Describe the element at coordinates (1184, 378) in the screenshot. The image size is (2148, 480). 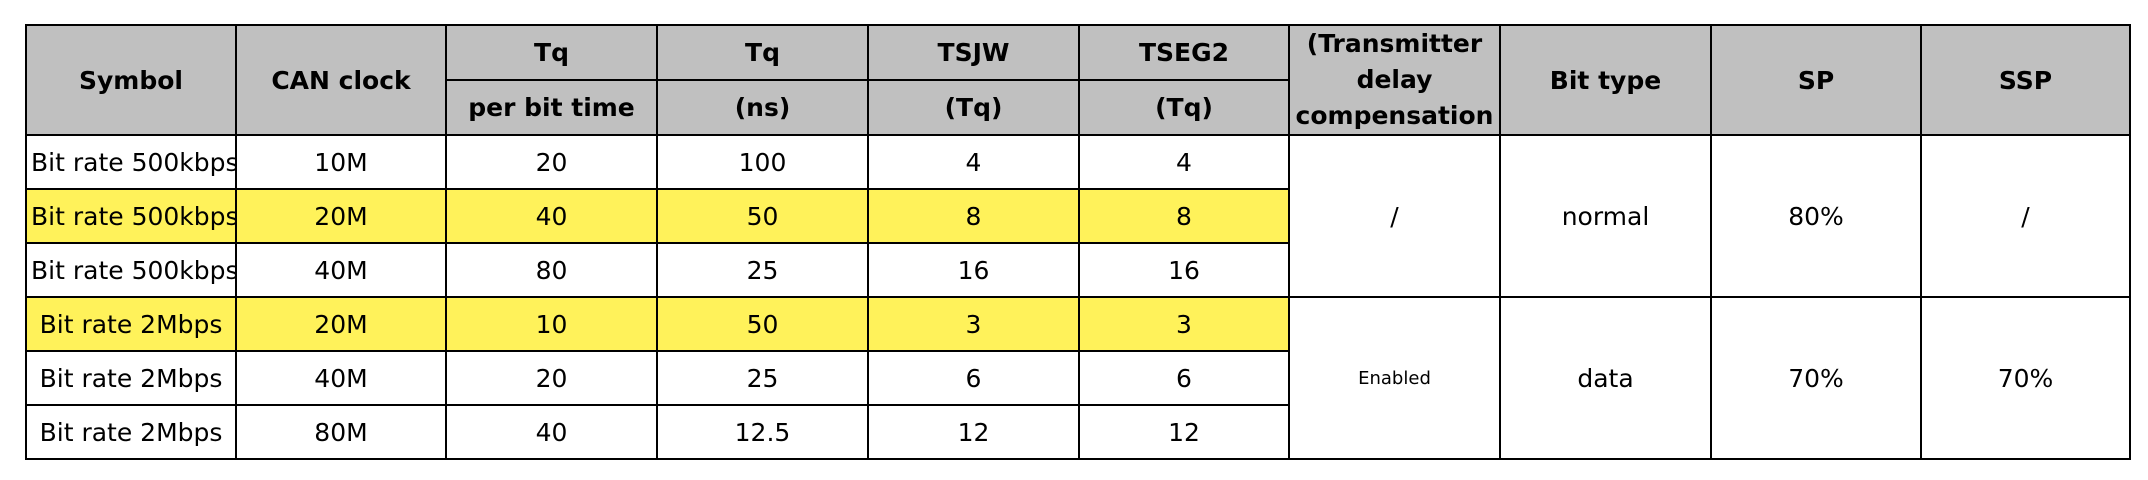
I see `cell-tseg2: 6` at that location.